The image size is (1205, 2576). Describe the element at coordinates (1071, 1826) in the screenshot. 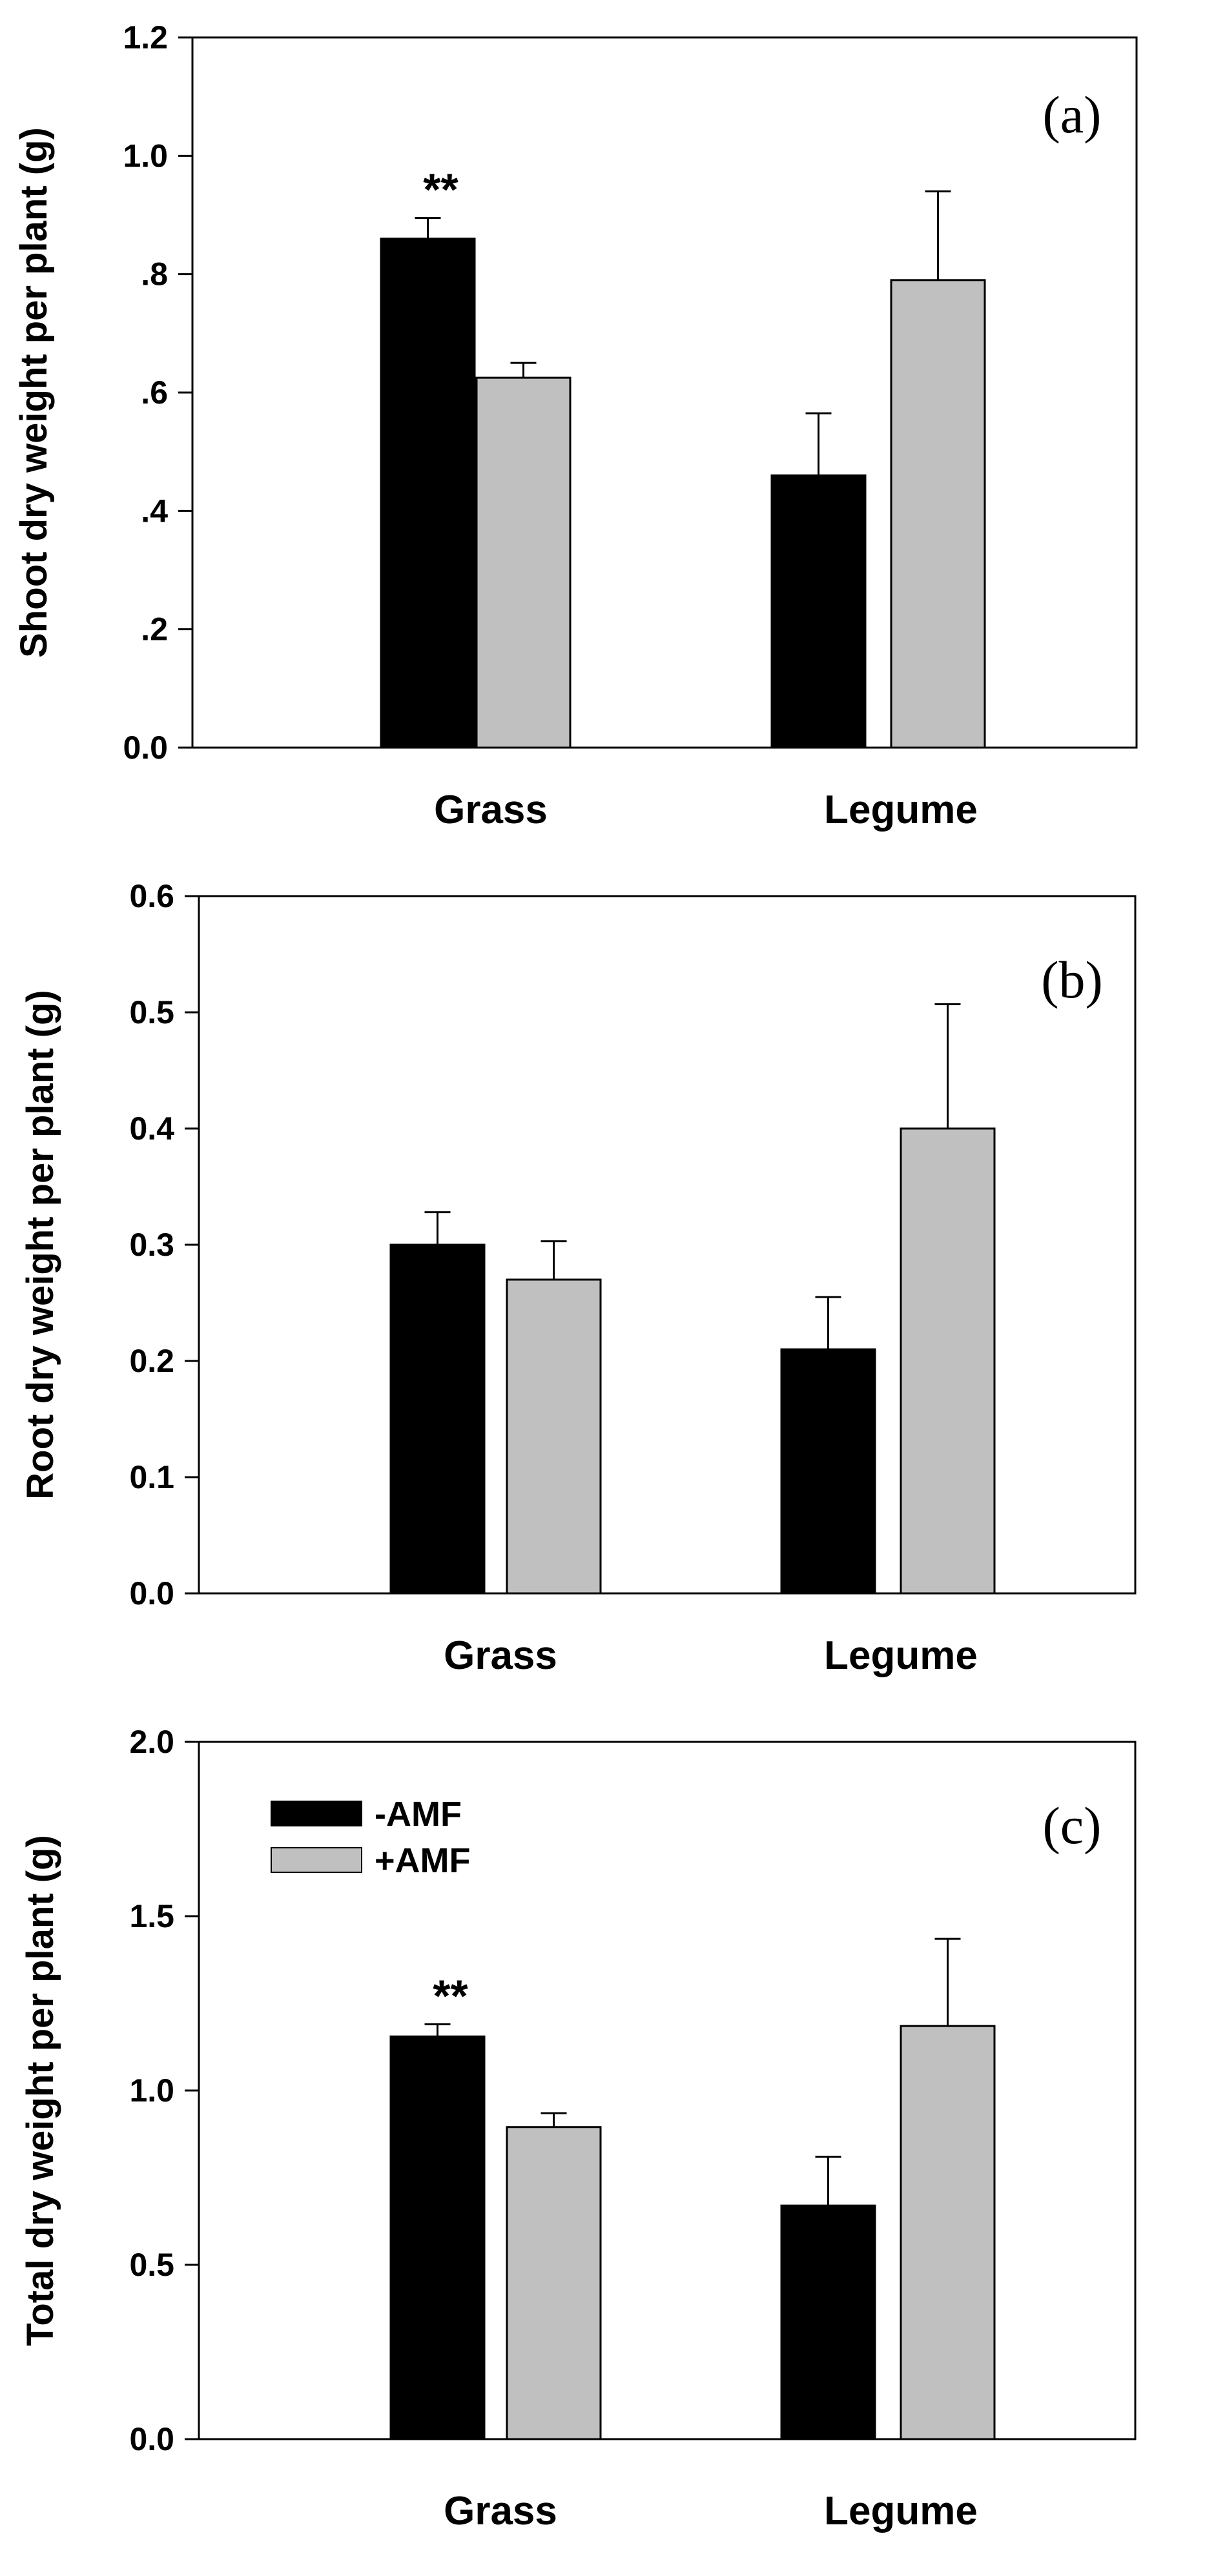

I see `panel-label: (c)` at that location.